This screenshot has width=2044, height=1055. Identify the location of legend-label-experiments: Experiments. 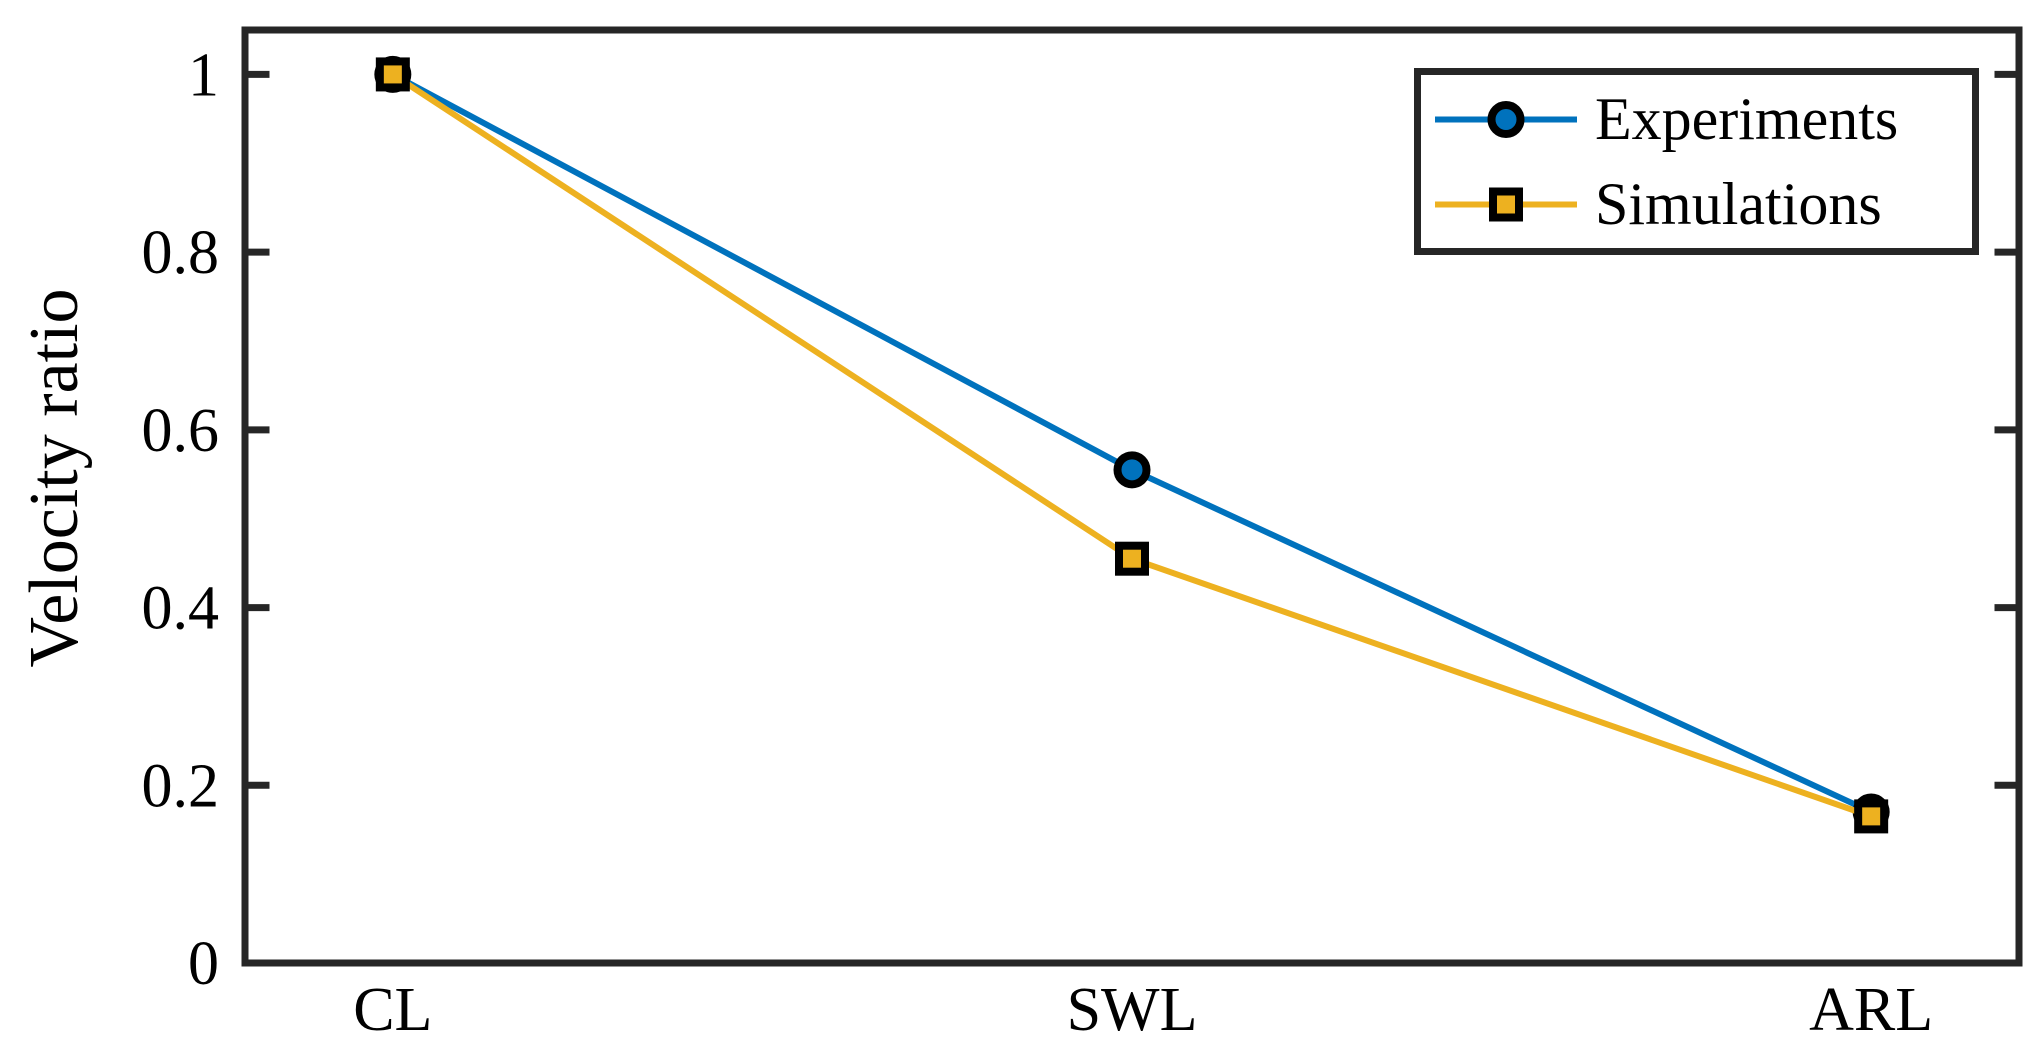
(1747, 119).